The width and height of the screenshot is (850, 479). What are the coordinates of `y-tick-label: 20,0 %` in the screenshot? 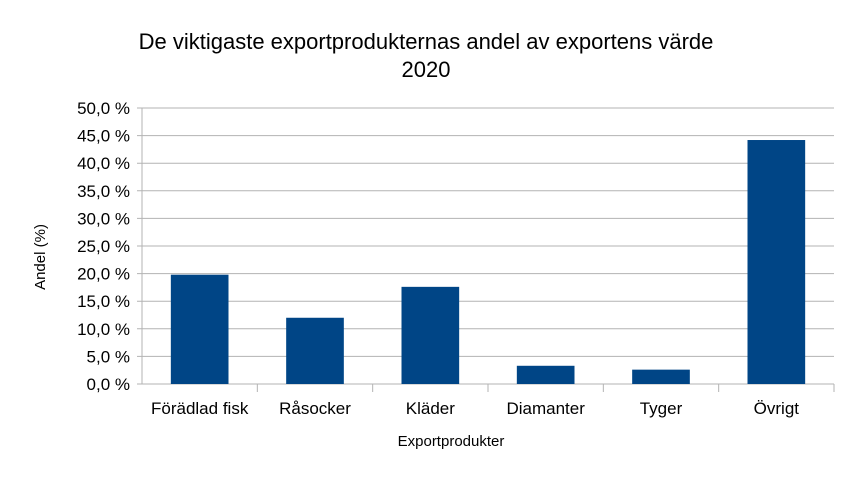 It's located at (103, 274).